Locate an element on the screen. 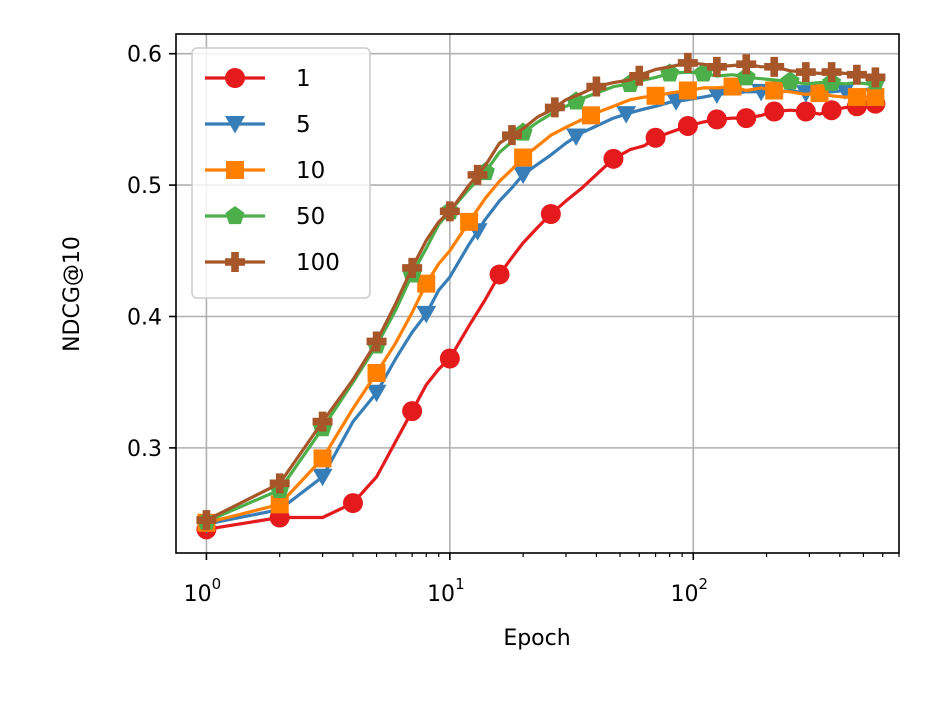 This screenshot has height=701, width=934. legend-item-5: 5 is located at coordinates (258, 125).